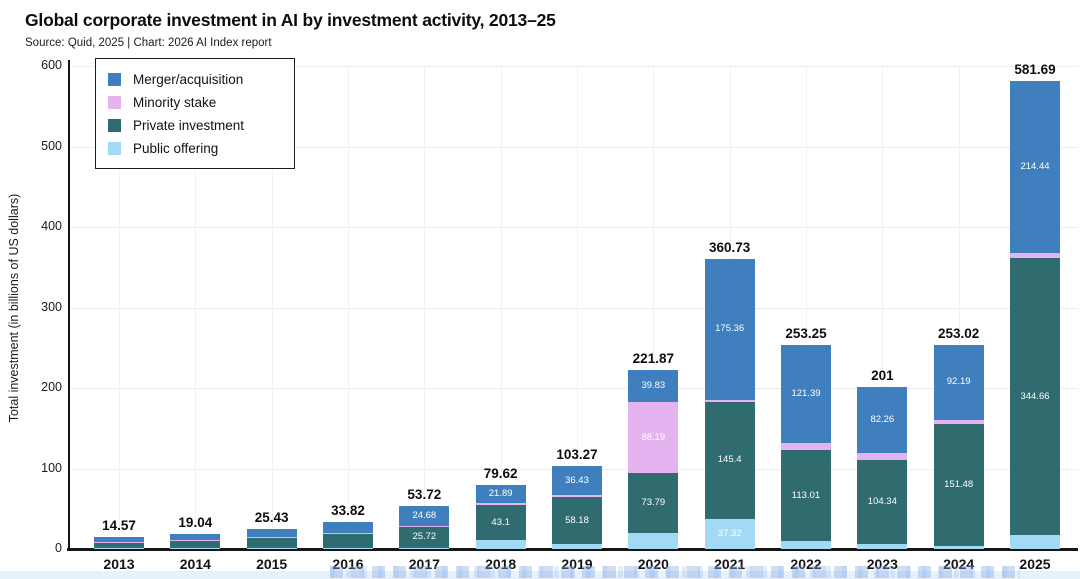 This screenshot has width=1080, height=579. Describe the element at coordinates (806, 307) in the screenshot. I see `gridline-v-2022` at that location.